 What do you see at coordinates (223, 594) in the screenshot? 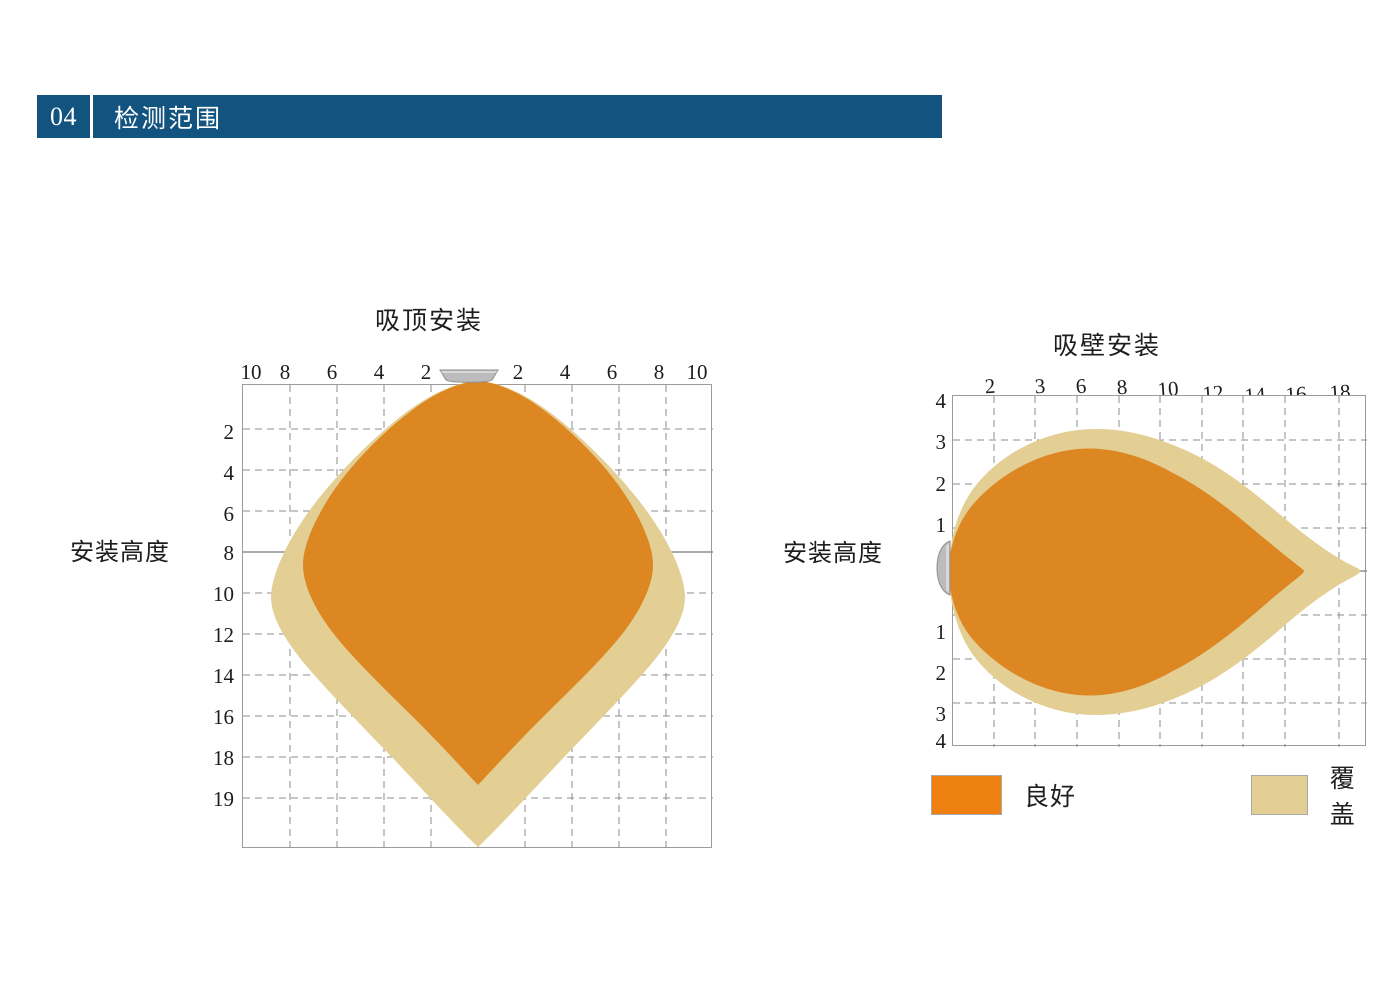
I see `y-tick-ceiling-4: 10` at bounding box center [223, 594].